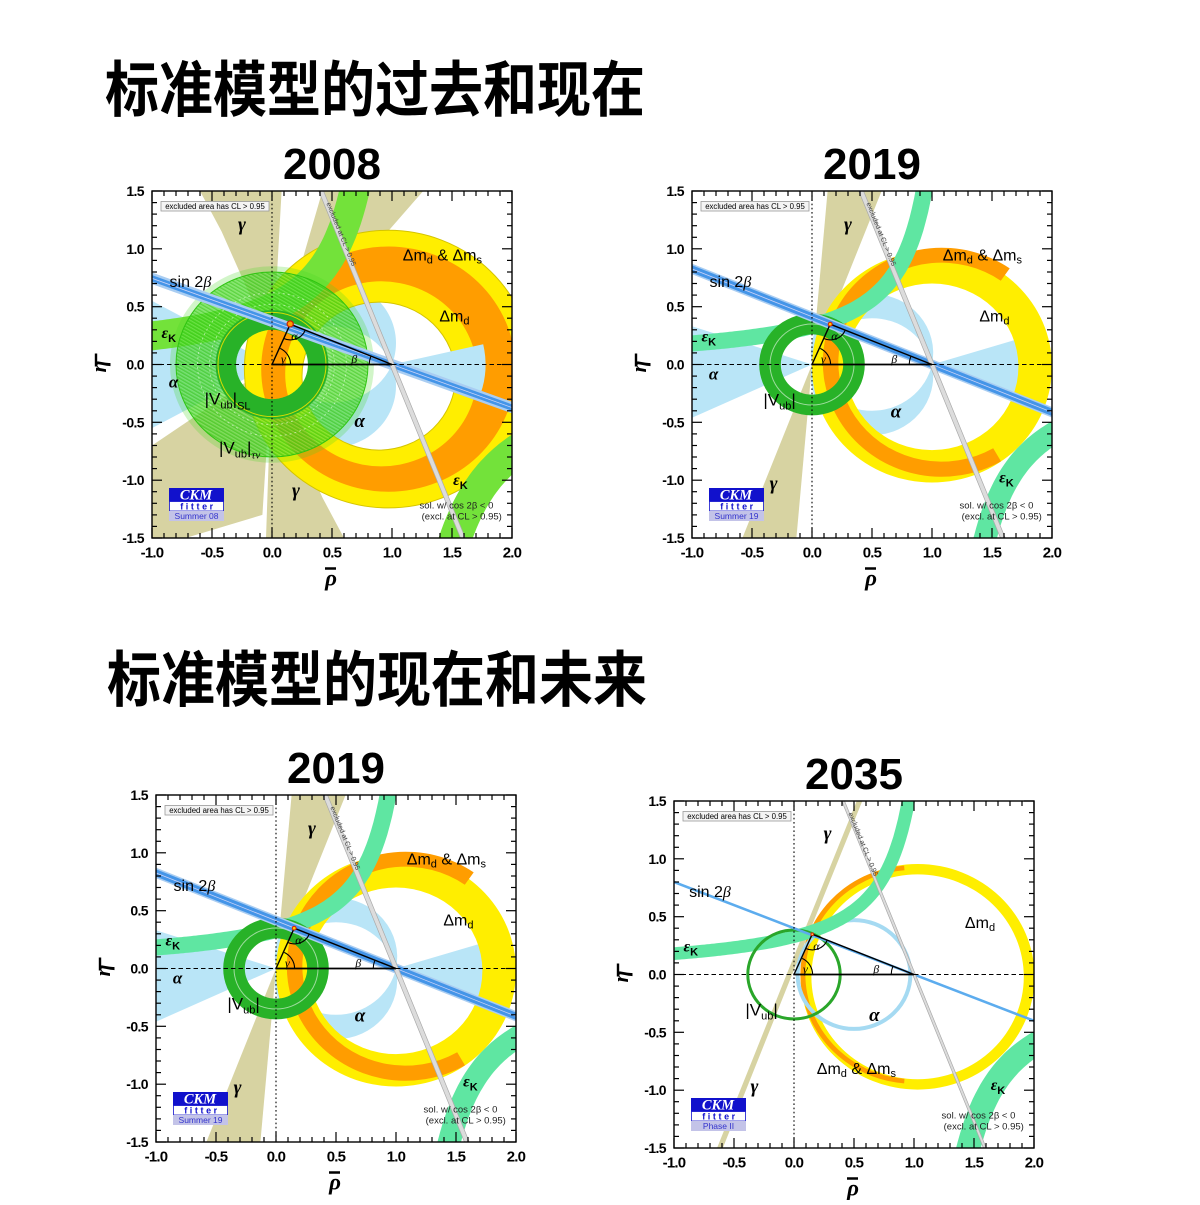 This screenshot has height=1205, width=1200. Describe the element at coordinates (239, 450) in the screenshot. I see `svg-text: |Vub|τν` at that location.